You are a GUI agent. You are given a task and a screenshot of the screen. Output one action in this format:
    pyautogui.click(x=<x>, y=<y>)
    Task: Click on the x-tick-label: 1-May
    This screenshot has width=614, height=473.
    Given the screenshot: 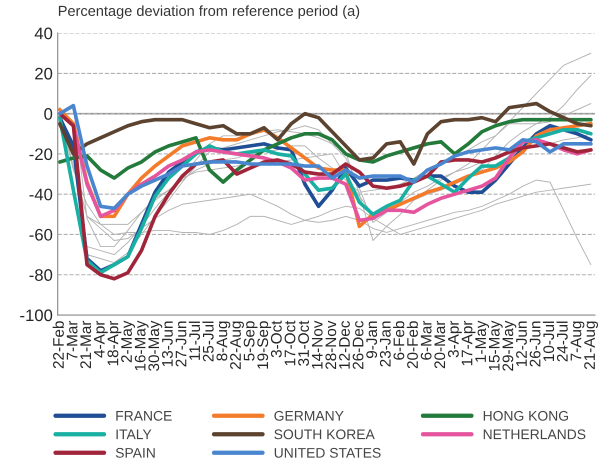 What is the action you would take?
    pyautogui.click(x=482, y=341)
    